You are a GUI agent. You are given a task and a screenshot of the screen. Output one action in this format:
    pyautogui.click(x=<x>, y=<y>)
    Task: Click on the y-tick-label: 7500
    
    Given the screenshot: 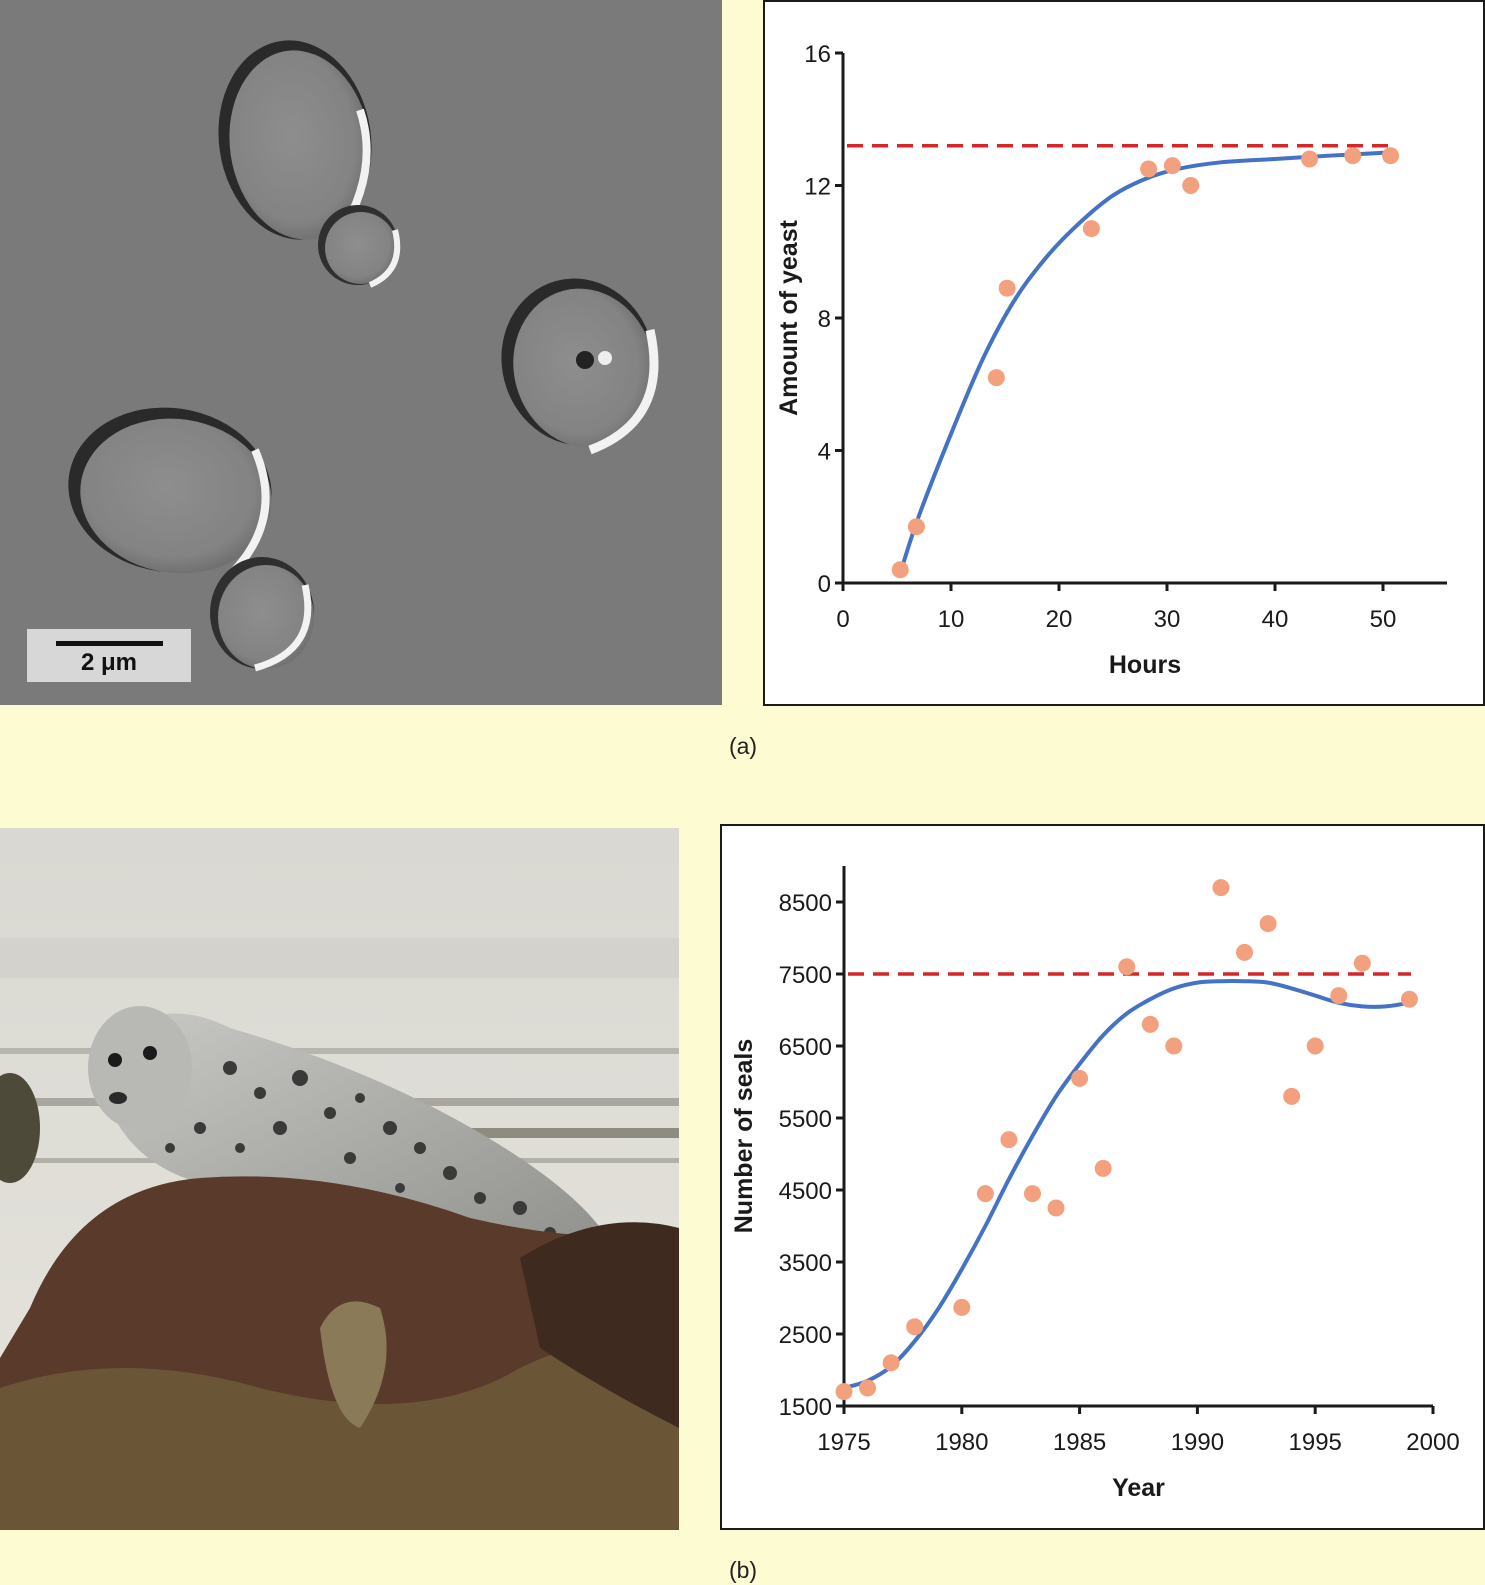 What is the action you would take?
    pyautogui.click(x=805, y=975)
    